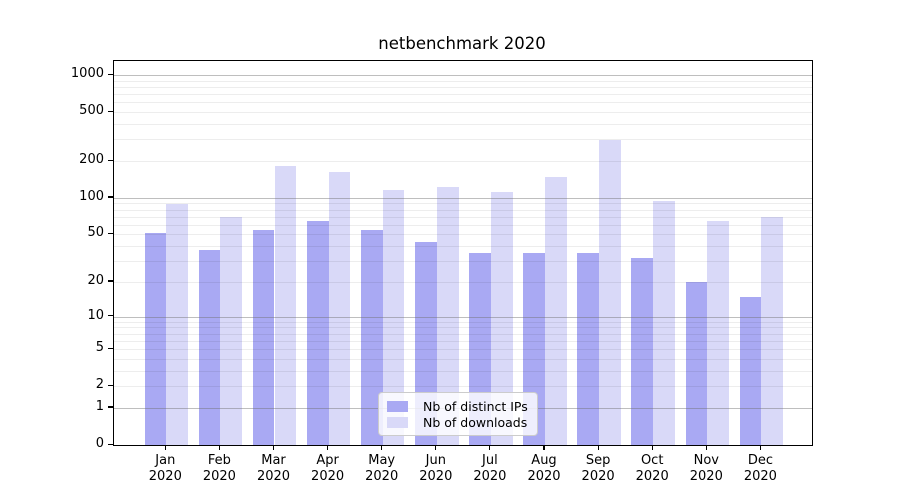 The height and width of the screenshot is (500, 900). I want to click on bar-downloads-feb, so click(231, 331).